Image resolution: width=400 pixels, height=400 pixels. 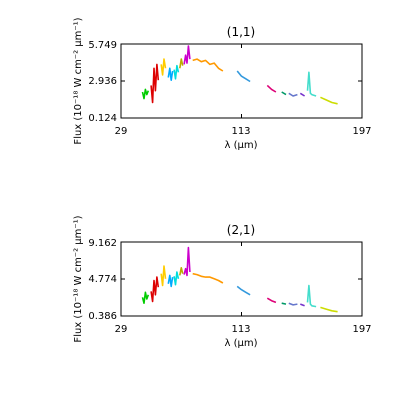 I want to click on chart-title: (2,1), so click(x=241, y=230).